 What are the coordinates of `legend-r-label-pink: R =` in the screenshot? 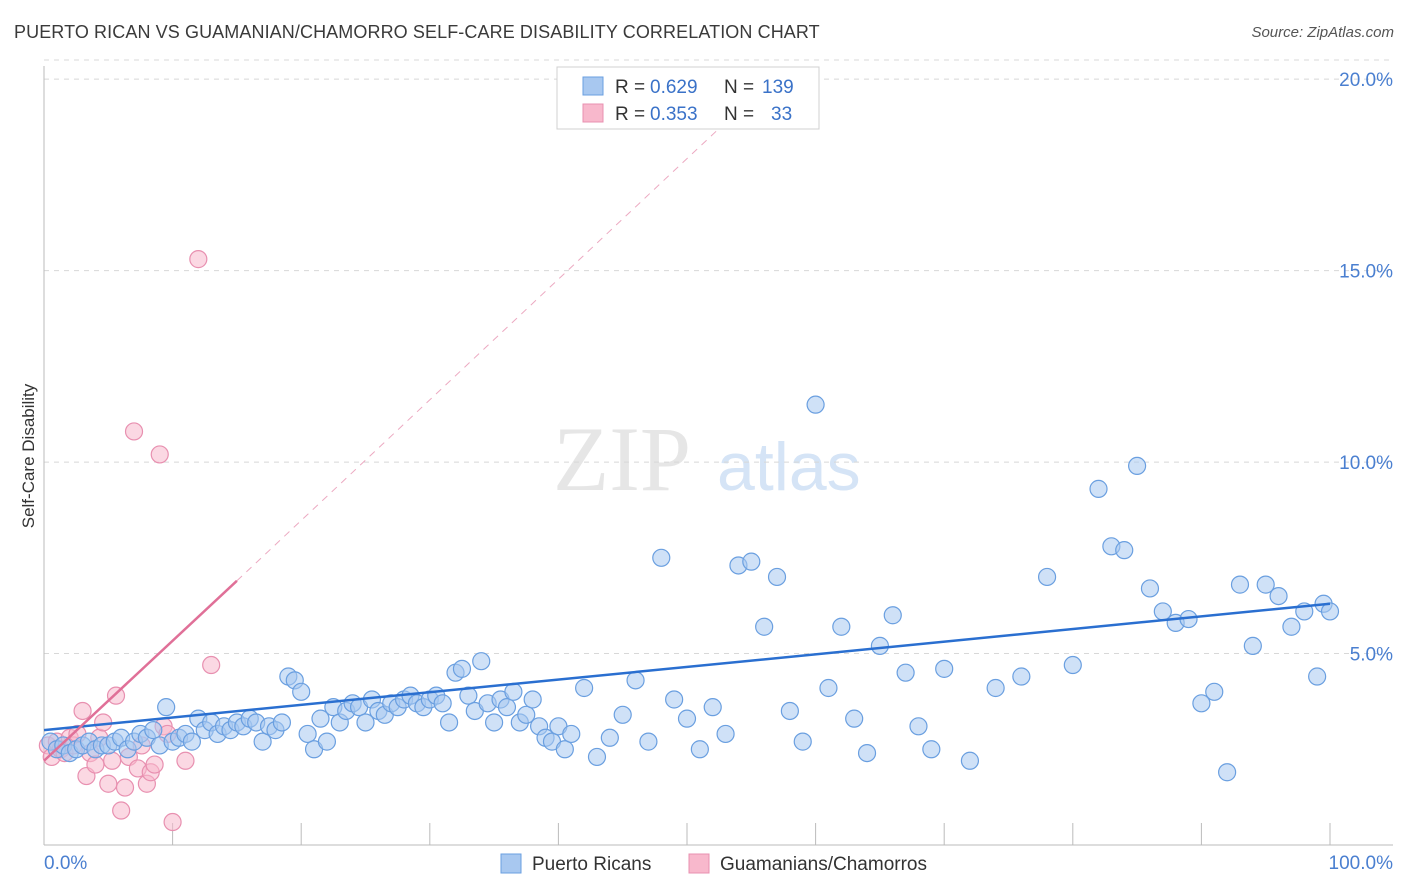 It's located at (630, 114).